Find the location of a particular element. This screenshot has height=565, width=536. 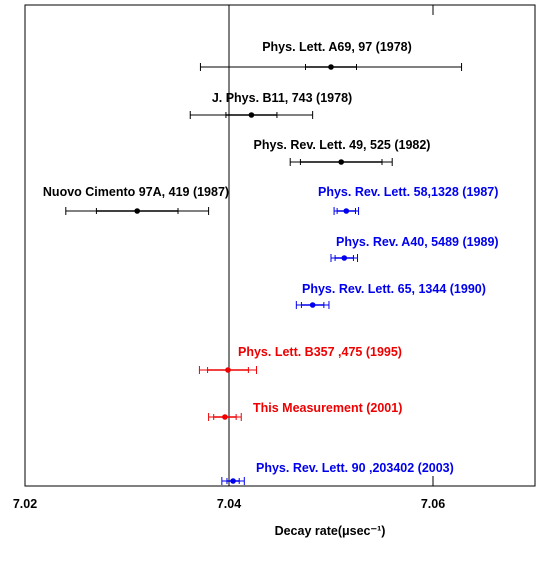

point-label: Phys. Rev. Lett. 58,1328 (1987) is located at coordinates (408, 192).